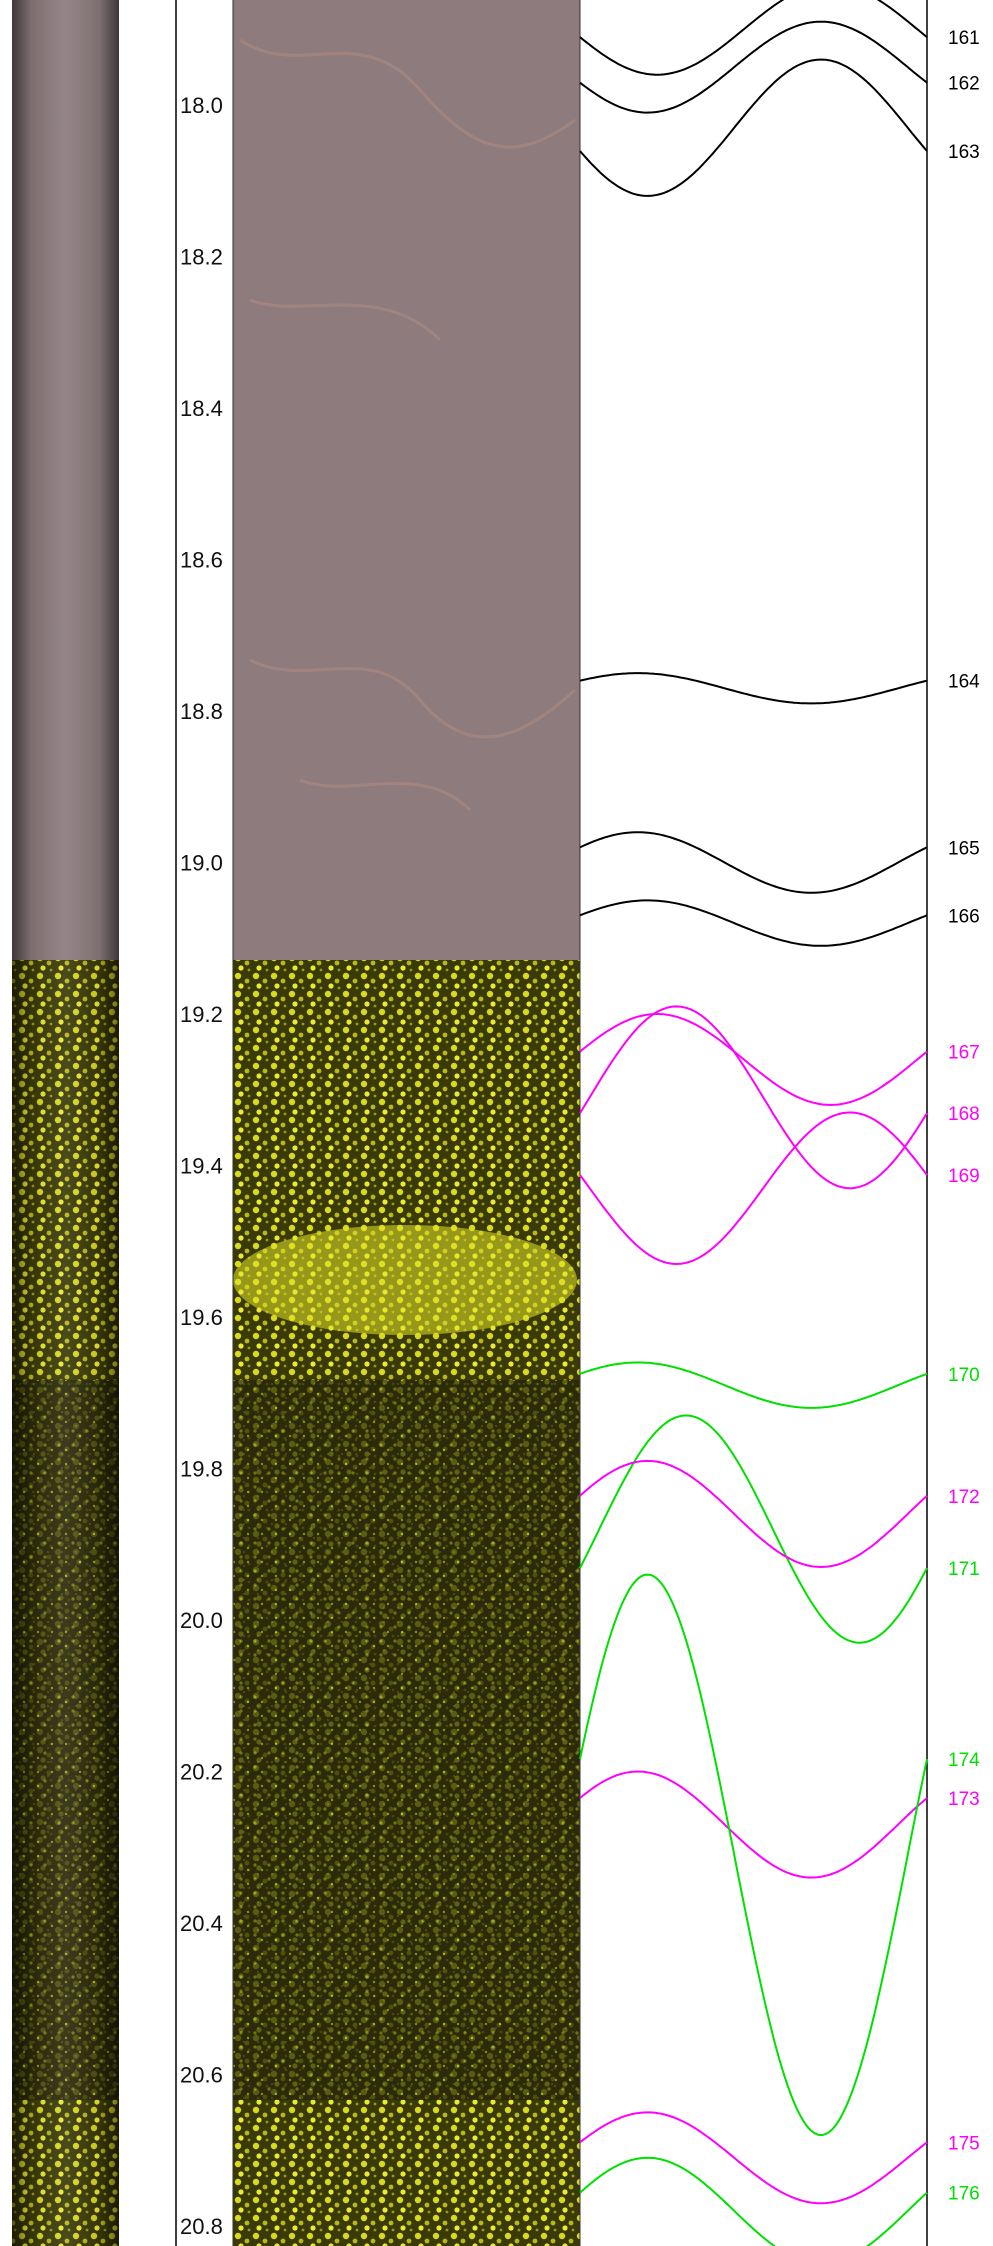 The image size is (993, 2246). Describe the element at coordinates (964, 38) in the screenshot. I see `feature-label-161: 161` at that location.